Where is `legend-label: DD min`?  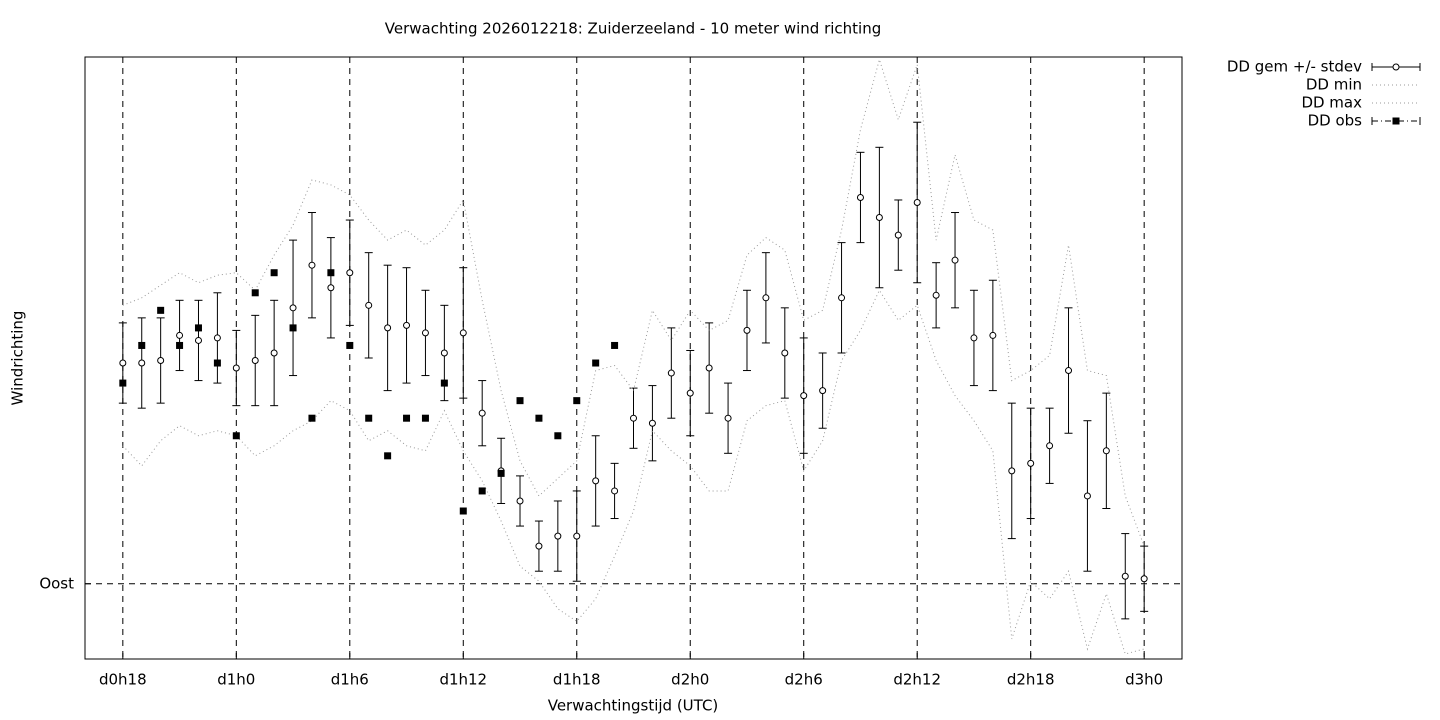
legend-label: DD min is located at coordinates (1334, 85).